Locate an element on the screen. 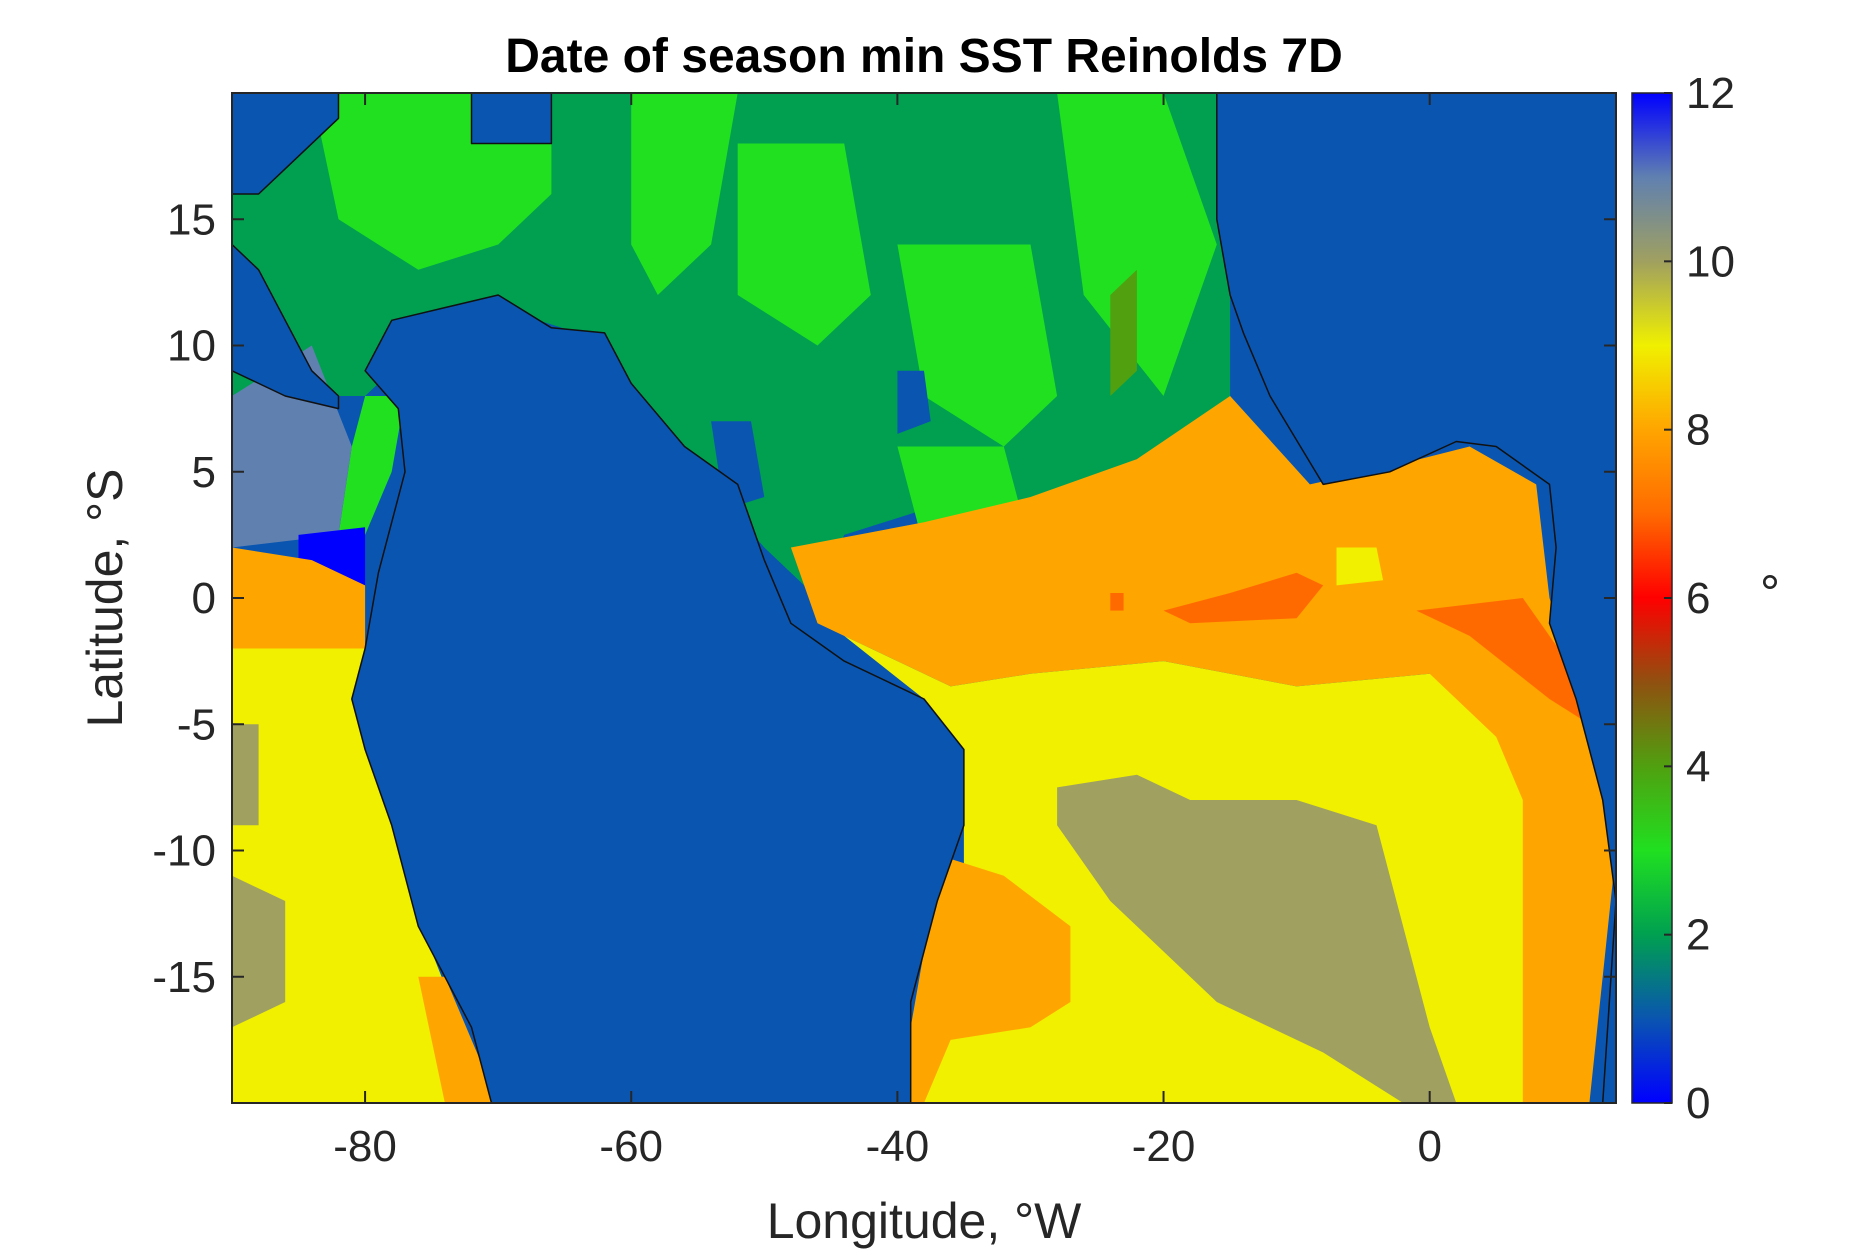 Image resolution: width=1875 pixels, height=1250 pixels. colorbar-tick-label: 0 is located at coordinates (1698, 1103).